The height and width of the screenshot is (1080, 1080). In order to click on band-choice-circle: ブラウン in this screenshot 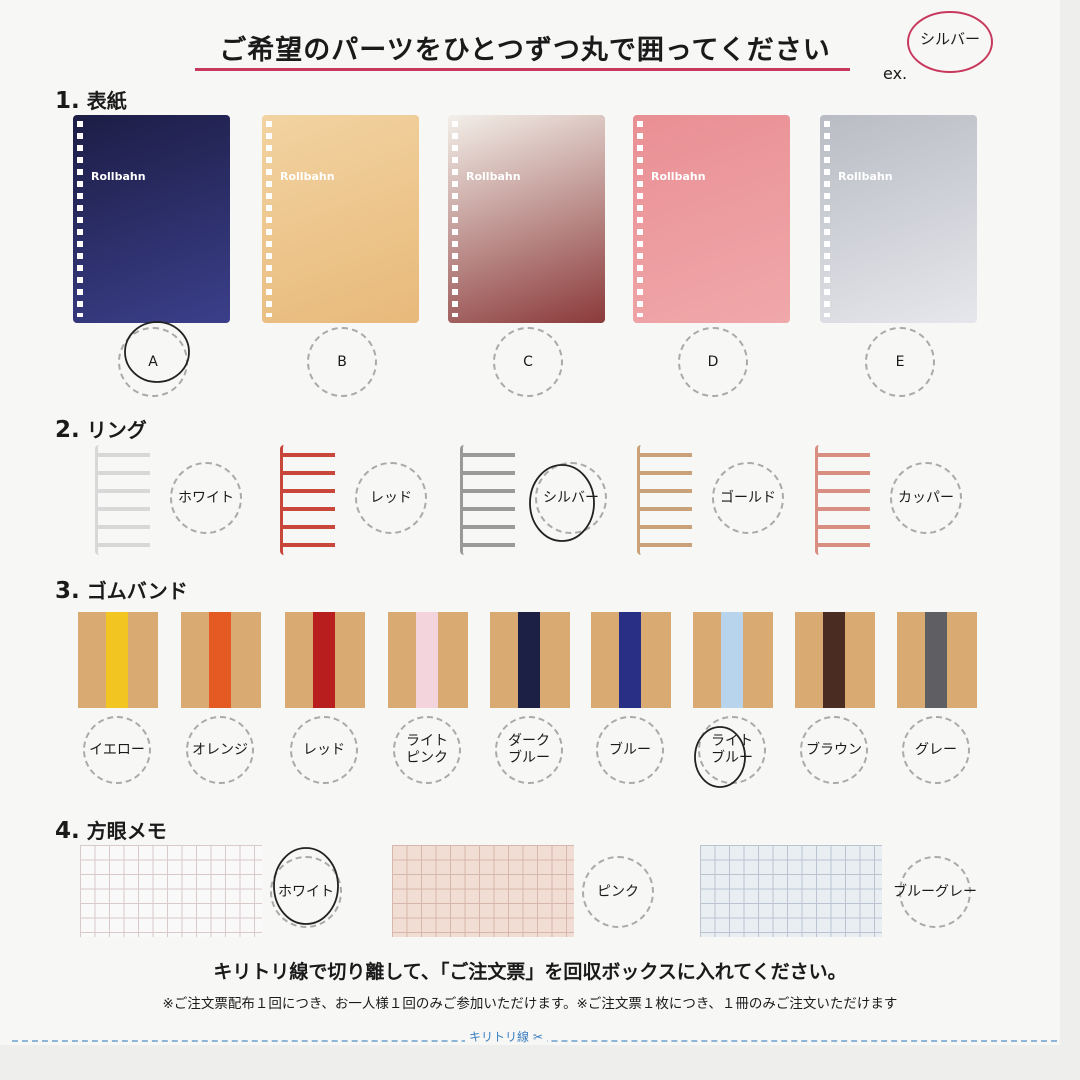, I will do `click(834, 750)`.